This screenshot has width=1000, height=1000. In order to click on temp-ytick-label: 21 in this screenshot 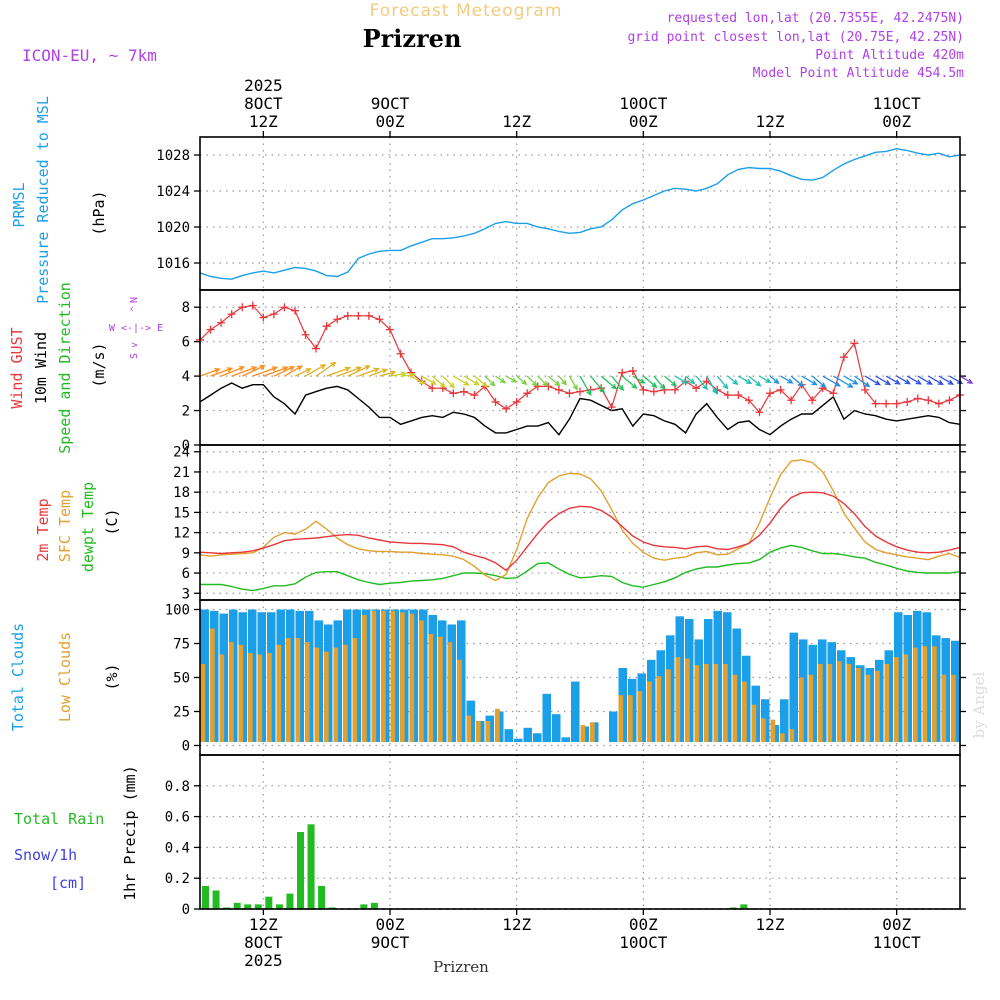, I will do `click(181, 473)`.